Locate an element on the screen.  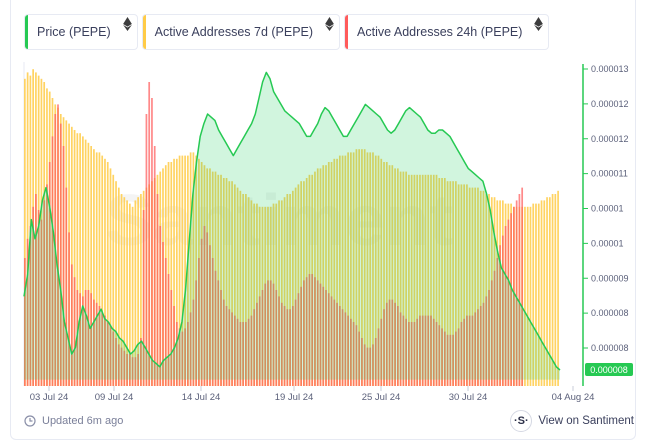
time-tick-label: 30 Jul 24 is located at coordinates (468, 397).